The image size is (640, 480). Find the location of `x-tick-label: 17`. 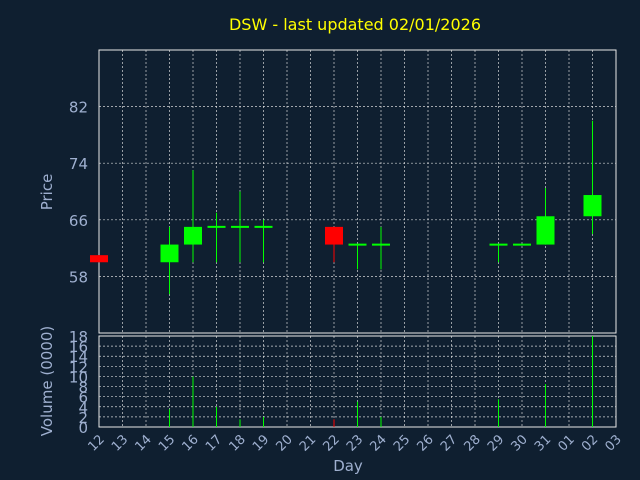

x-tick-label: 17 is located at coordinates (214, 443).